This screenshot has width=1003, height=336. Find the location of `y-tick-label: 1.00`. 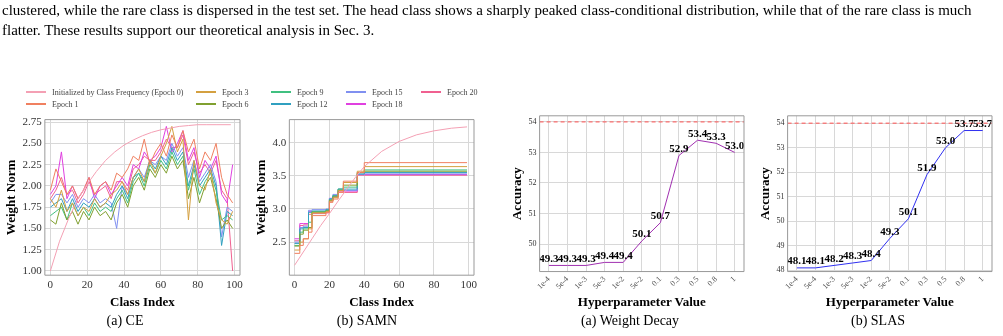

y-tick-label: 1.00 is located at coordinates (32, 269).